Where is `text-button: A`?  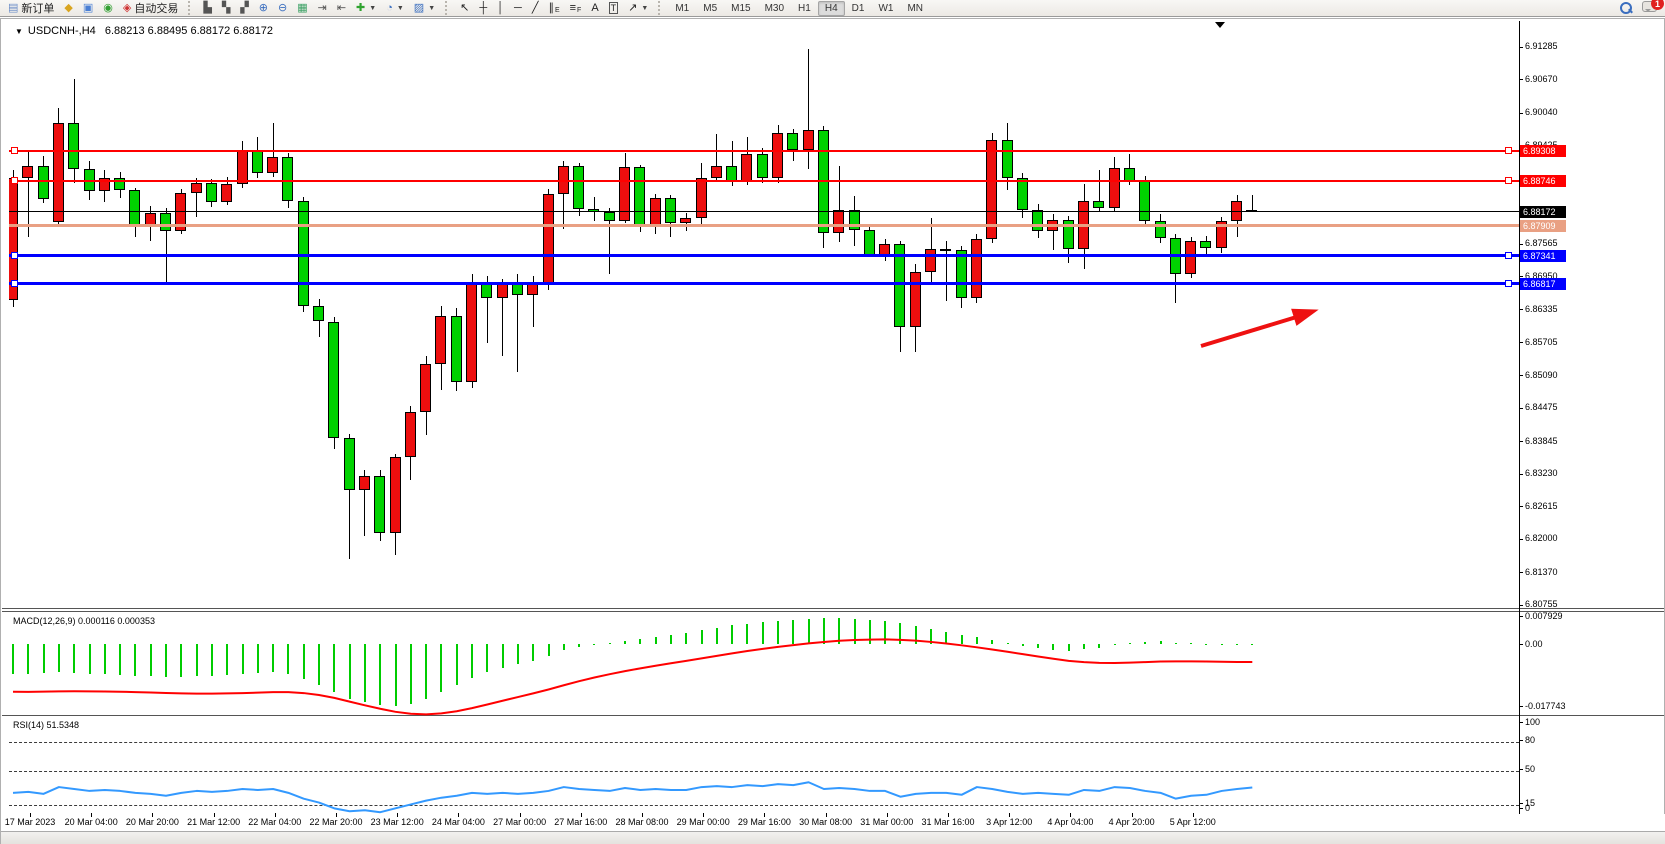
text-button: A is located at coordinates (594, 8).